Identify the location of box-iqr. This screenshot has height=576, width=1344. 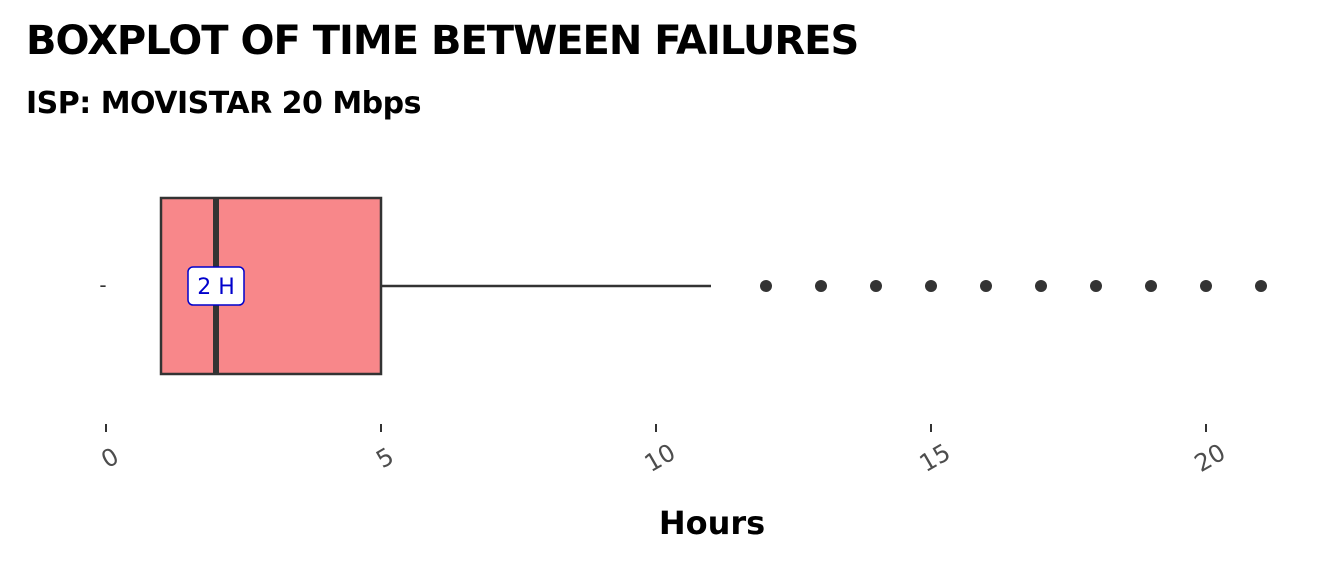
(271, 286).